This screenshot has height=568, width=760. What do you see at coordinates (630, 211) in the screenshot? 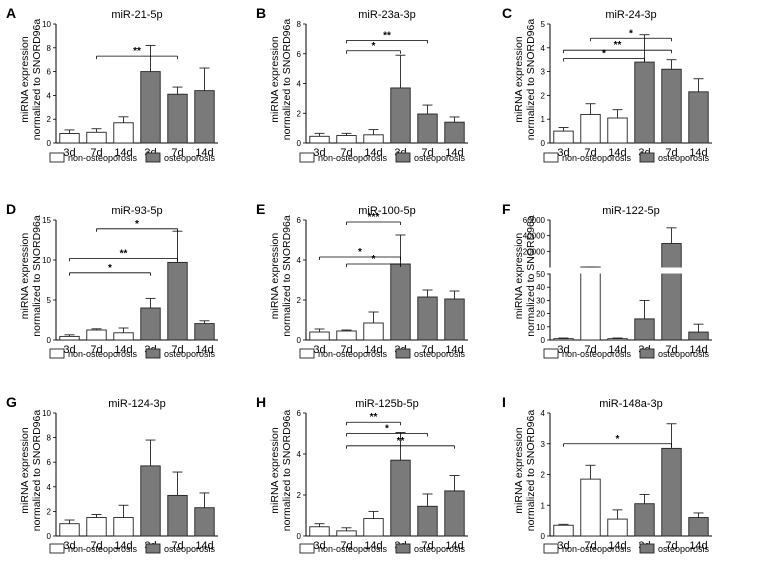
I see `chart-title: miR-122-5p` at bounding box center [630, 211].